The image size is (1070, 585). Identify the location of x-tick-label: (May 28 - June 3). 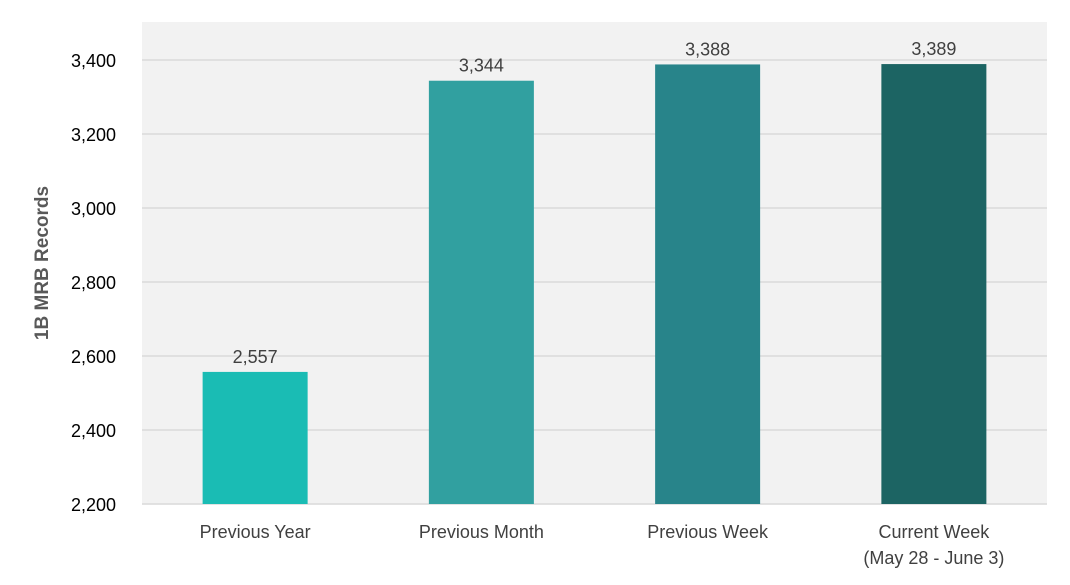
(933, 558).